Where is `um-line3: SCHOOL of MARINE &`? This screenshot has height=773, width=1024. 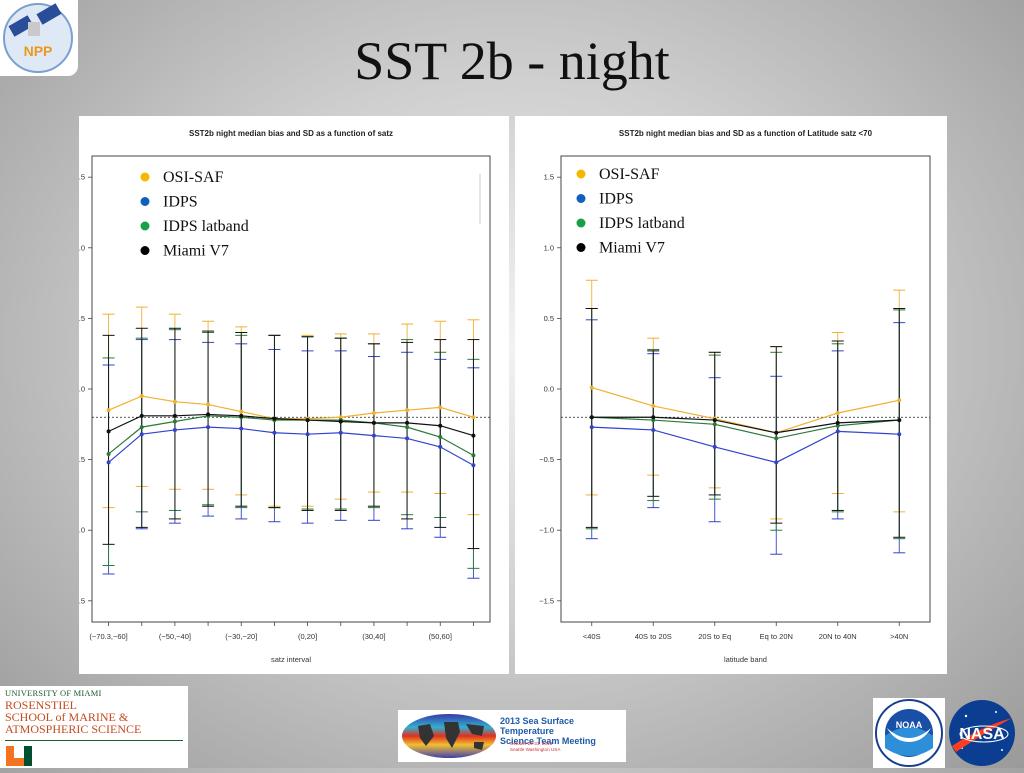
um-line3: SCHOOL of MARINE & is located at coordinates (67, 717).